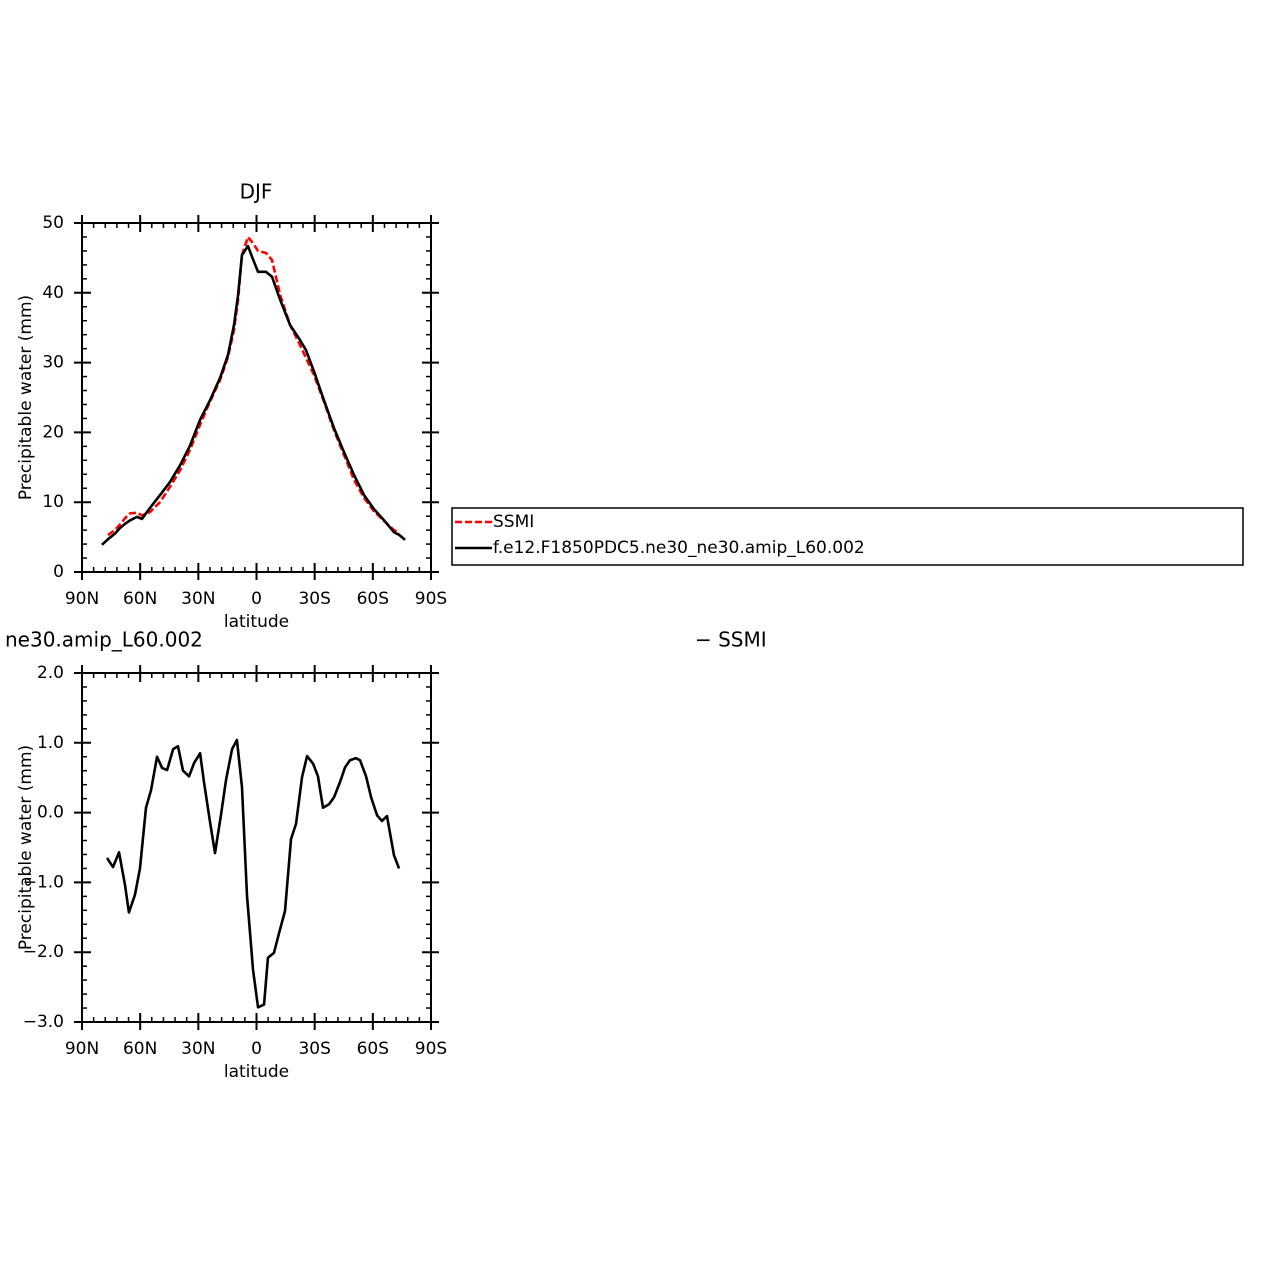 Image resolution: width=1261 pixels, height=1263 pixels. I want to click on chart-title: ne30.amip_L60.002, so click(104, 640).